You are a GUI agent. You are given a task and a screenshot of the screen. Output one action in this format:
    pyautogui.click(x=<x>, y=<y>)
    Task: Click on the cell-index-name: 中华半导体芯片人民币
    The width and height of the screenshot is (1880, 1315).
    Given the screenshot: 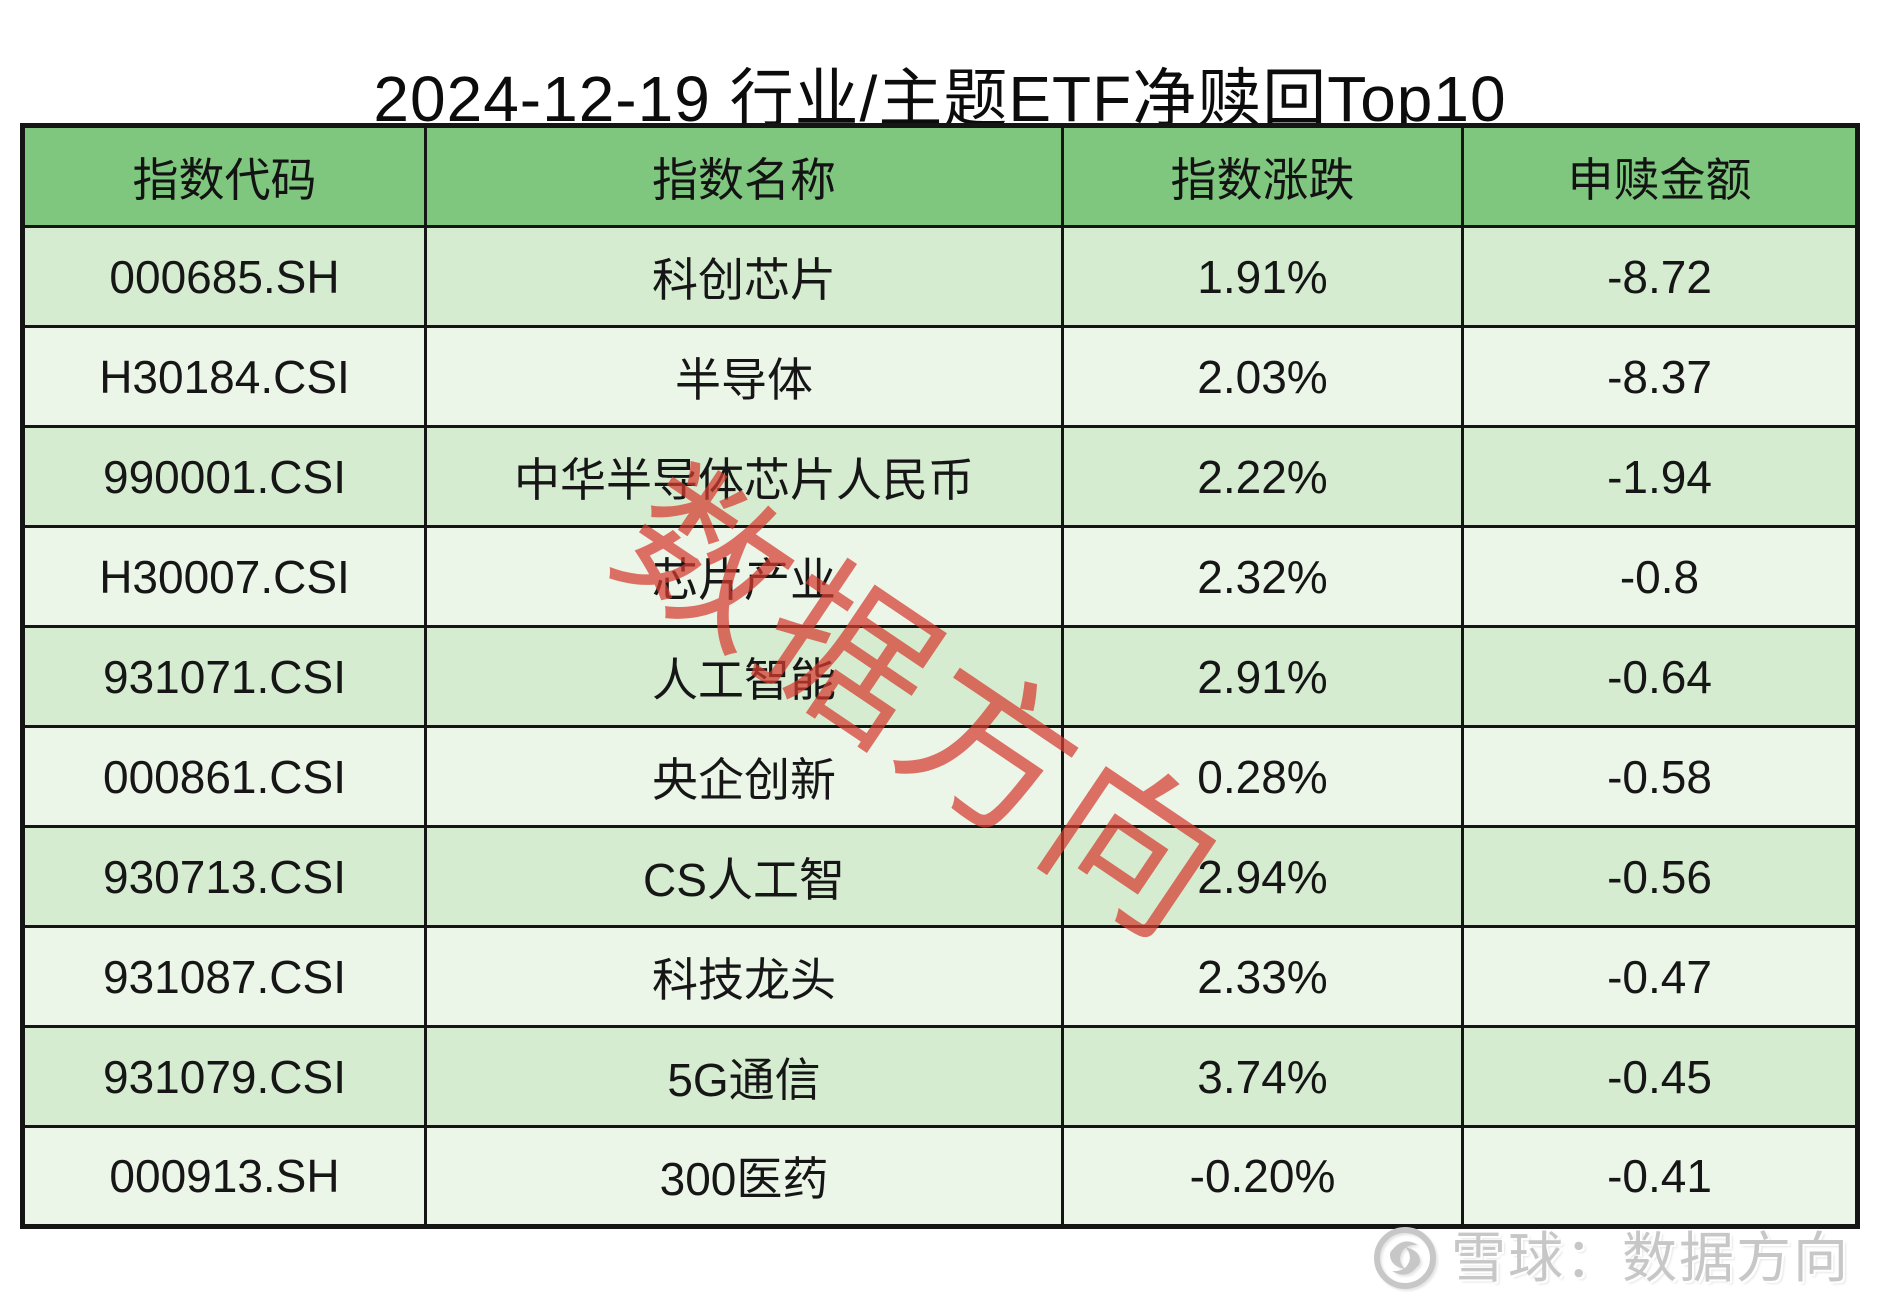 What is the action you would take?
    pyautogui.click(x=744, y=476)
    